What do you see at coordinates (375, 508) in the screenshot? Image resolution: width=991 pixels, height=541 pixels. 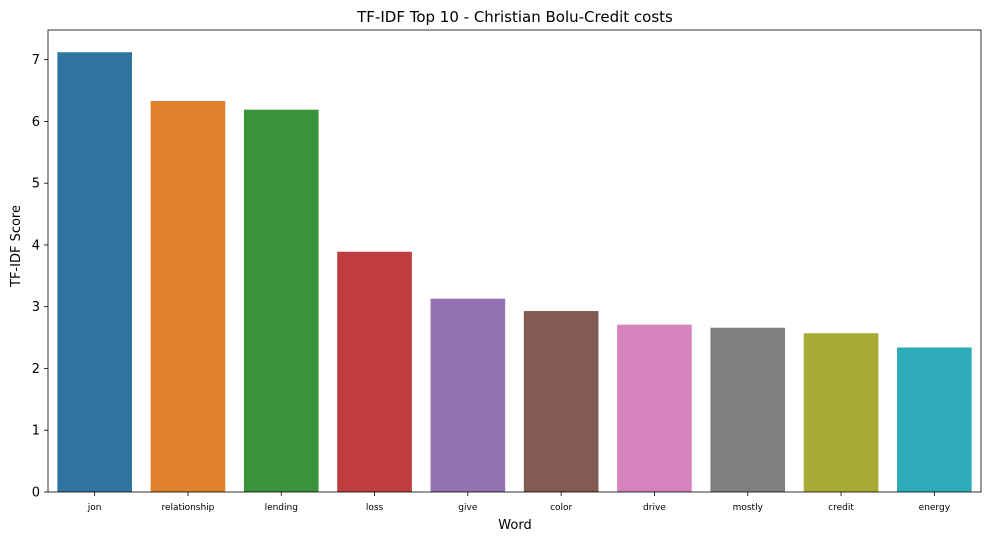 I see `x-tick-label: loss` at bounding box center [375, 508].